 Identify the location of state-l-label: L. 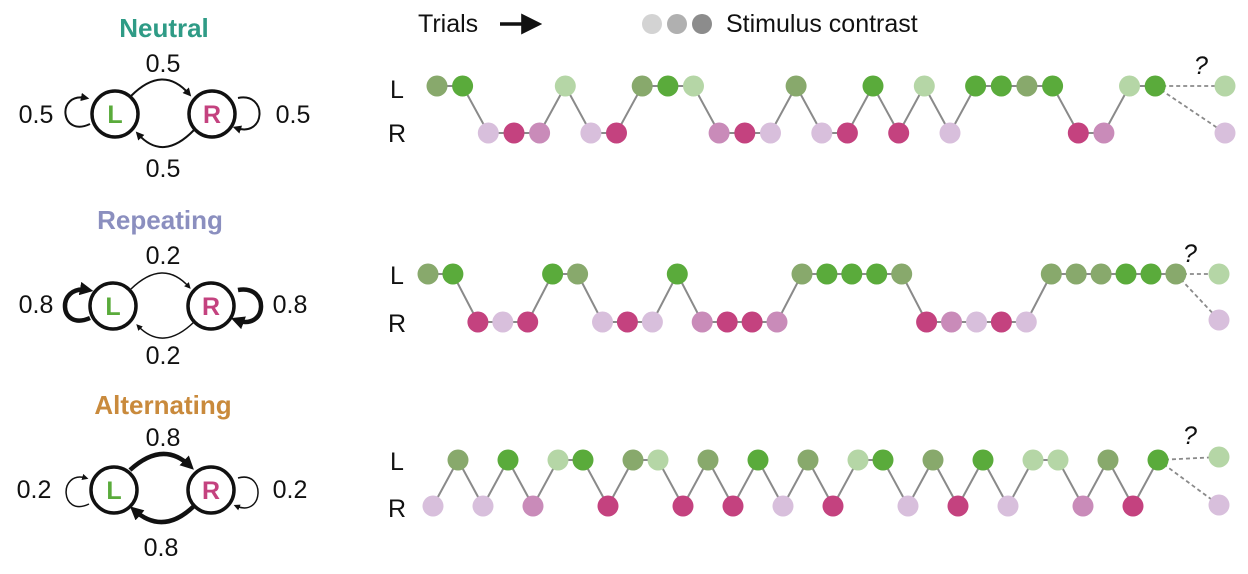
(113, 491).